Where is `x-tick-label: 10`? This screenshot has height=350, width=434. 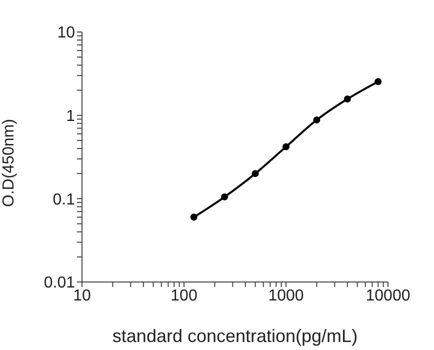 x-tick-label: 10 is located at coordinates (82, 295).